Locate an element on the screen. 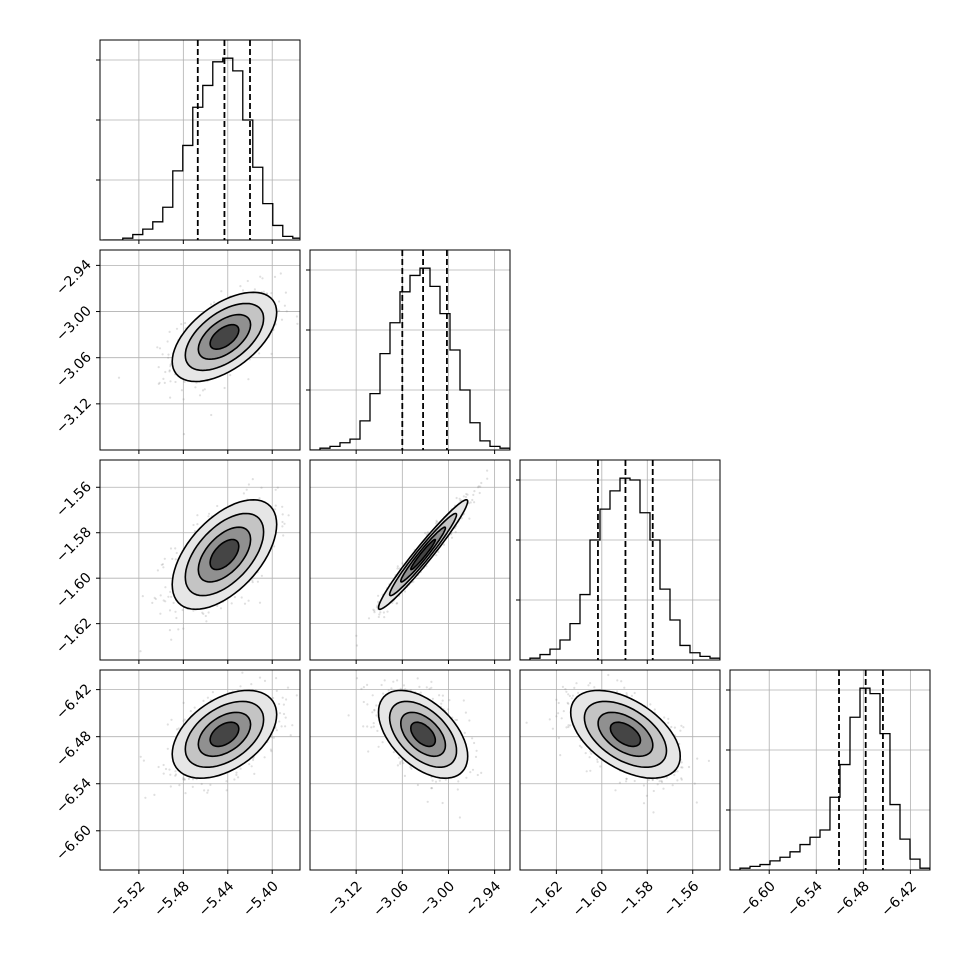 The height and width of the screenshot is (970, 970). hist-panel-3: −6.60 −6.54 −6.48 −6.42 is located at coordinates (828, 794).